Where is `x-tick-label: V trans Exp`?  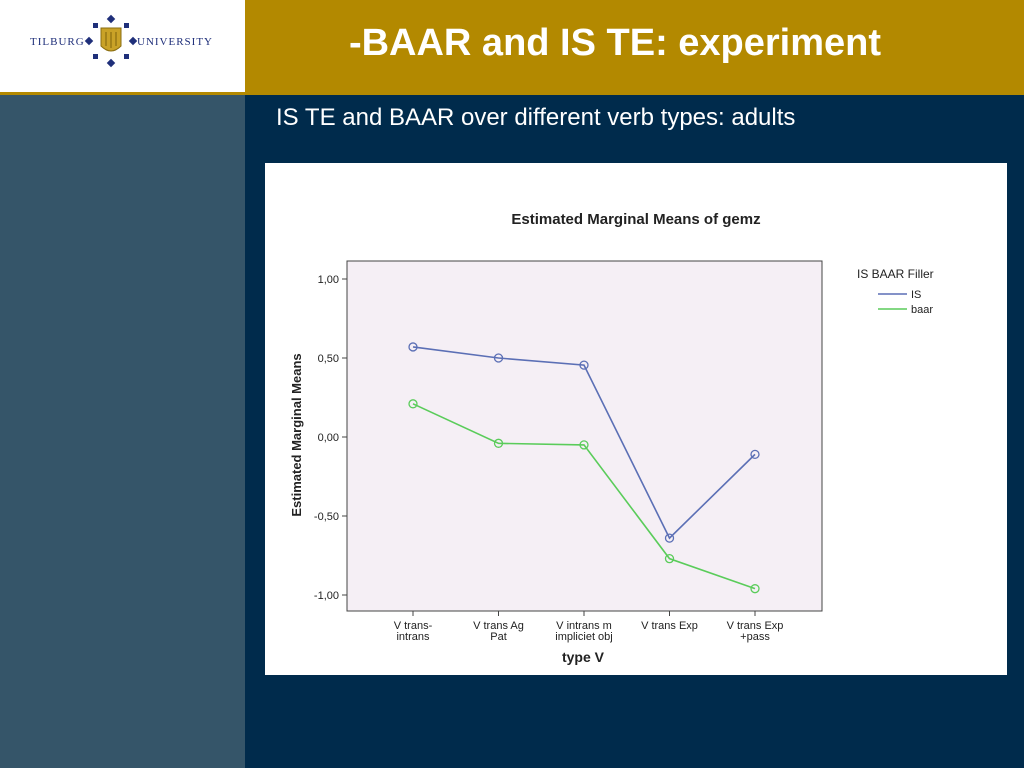 x-tick-label: V trans Exp is located at coordinates (669, 626).